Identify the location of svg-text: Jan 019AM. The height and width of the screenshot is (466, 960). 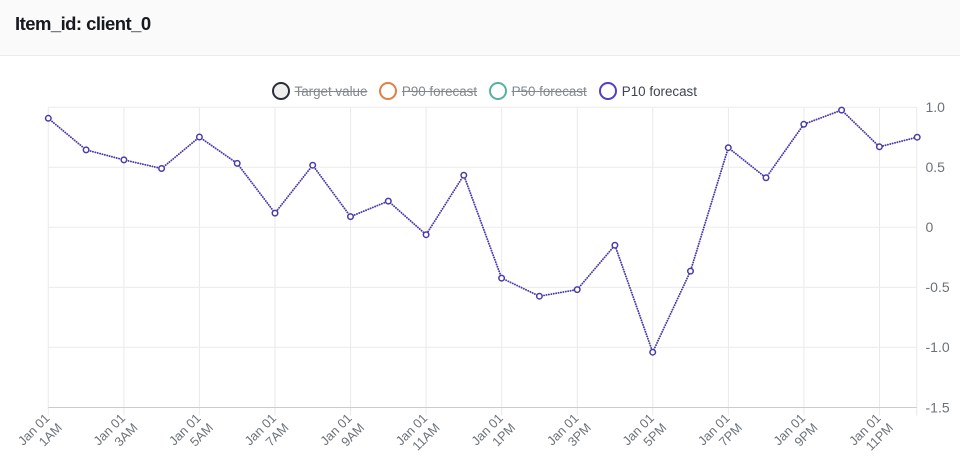
(342, 434).